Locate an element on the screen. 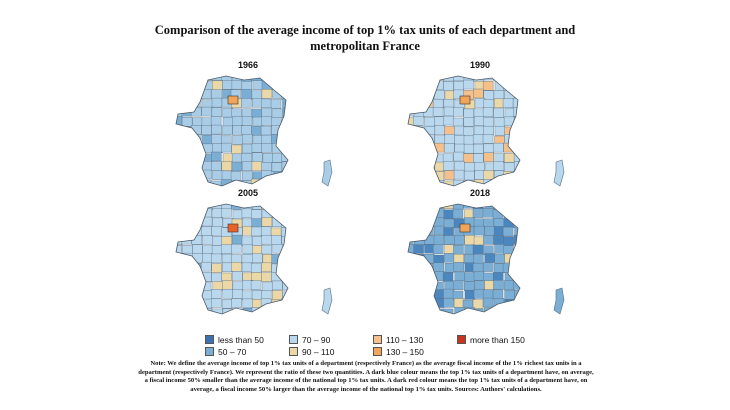 This screenshot has width=730, height=410. france-map is located at coordinates (486, 261).